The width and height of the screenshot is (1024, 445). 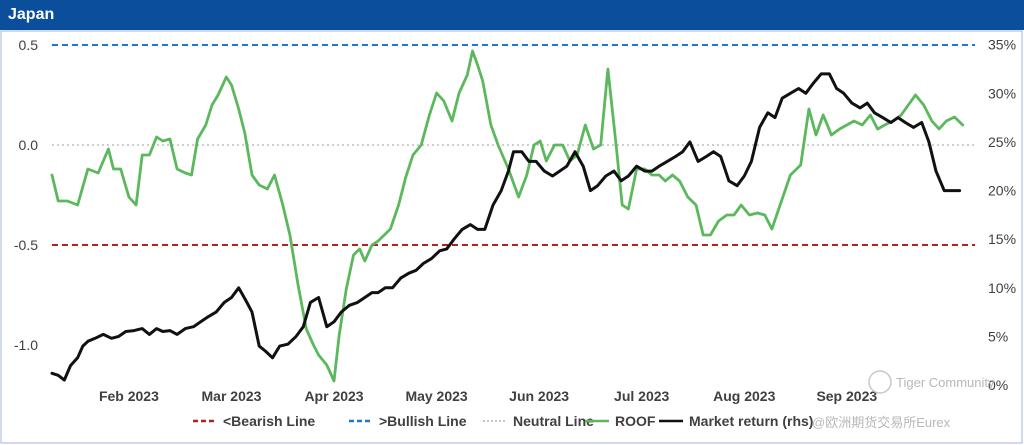 I want to click on x-tick-label: Feb 2023, so click(x=129, y=396).